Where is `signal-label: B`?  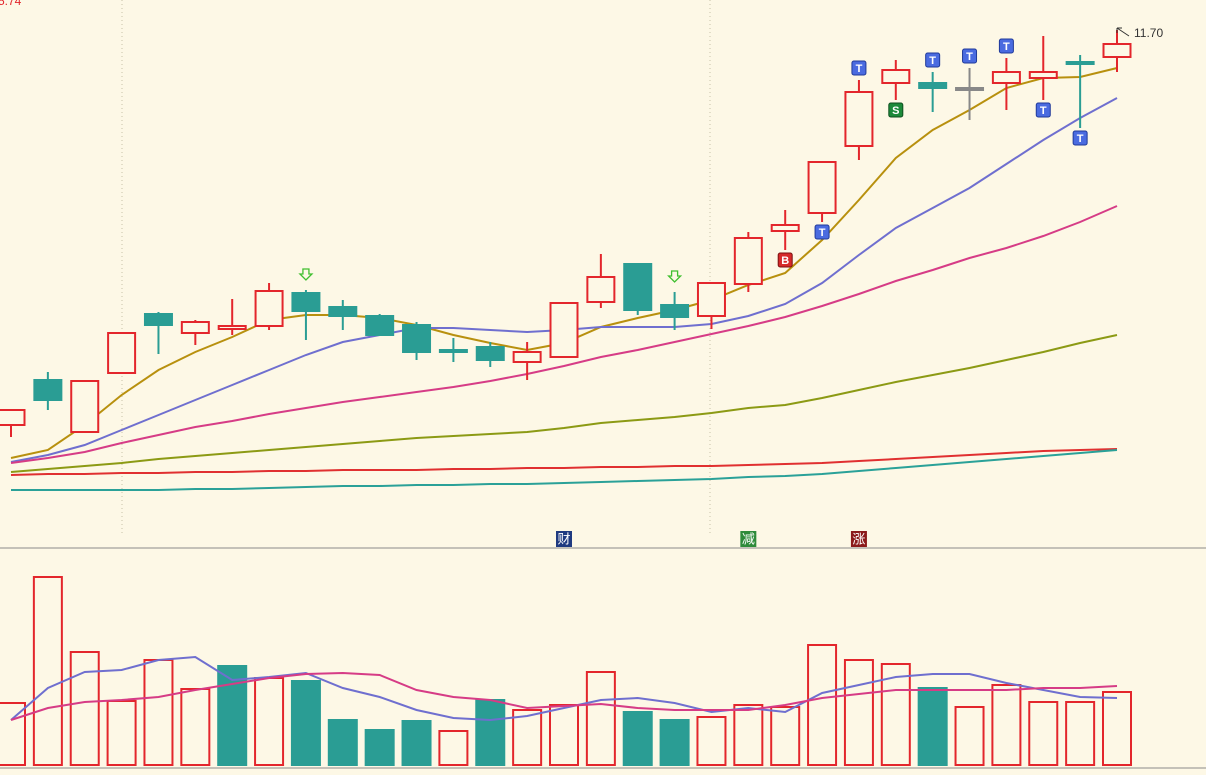
signal-label: B is located at coordinates (785, 261).